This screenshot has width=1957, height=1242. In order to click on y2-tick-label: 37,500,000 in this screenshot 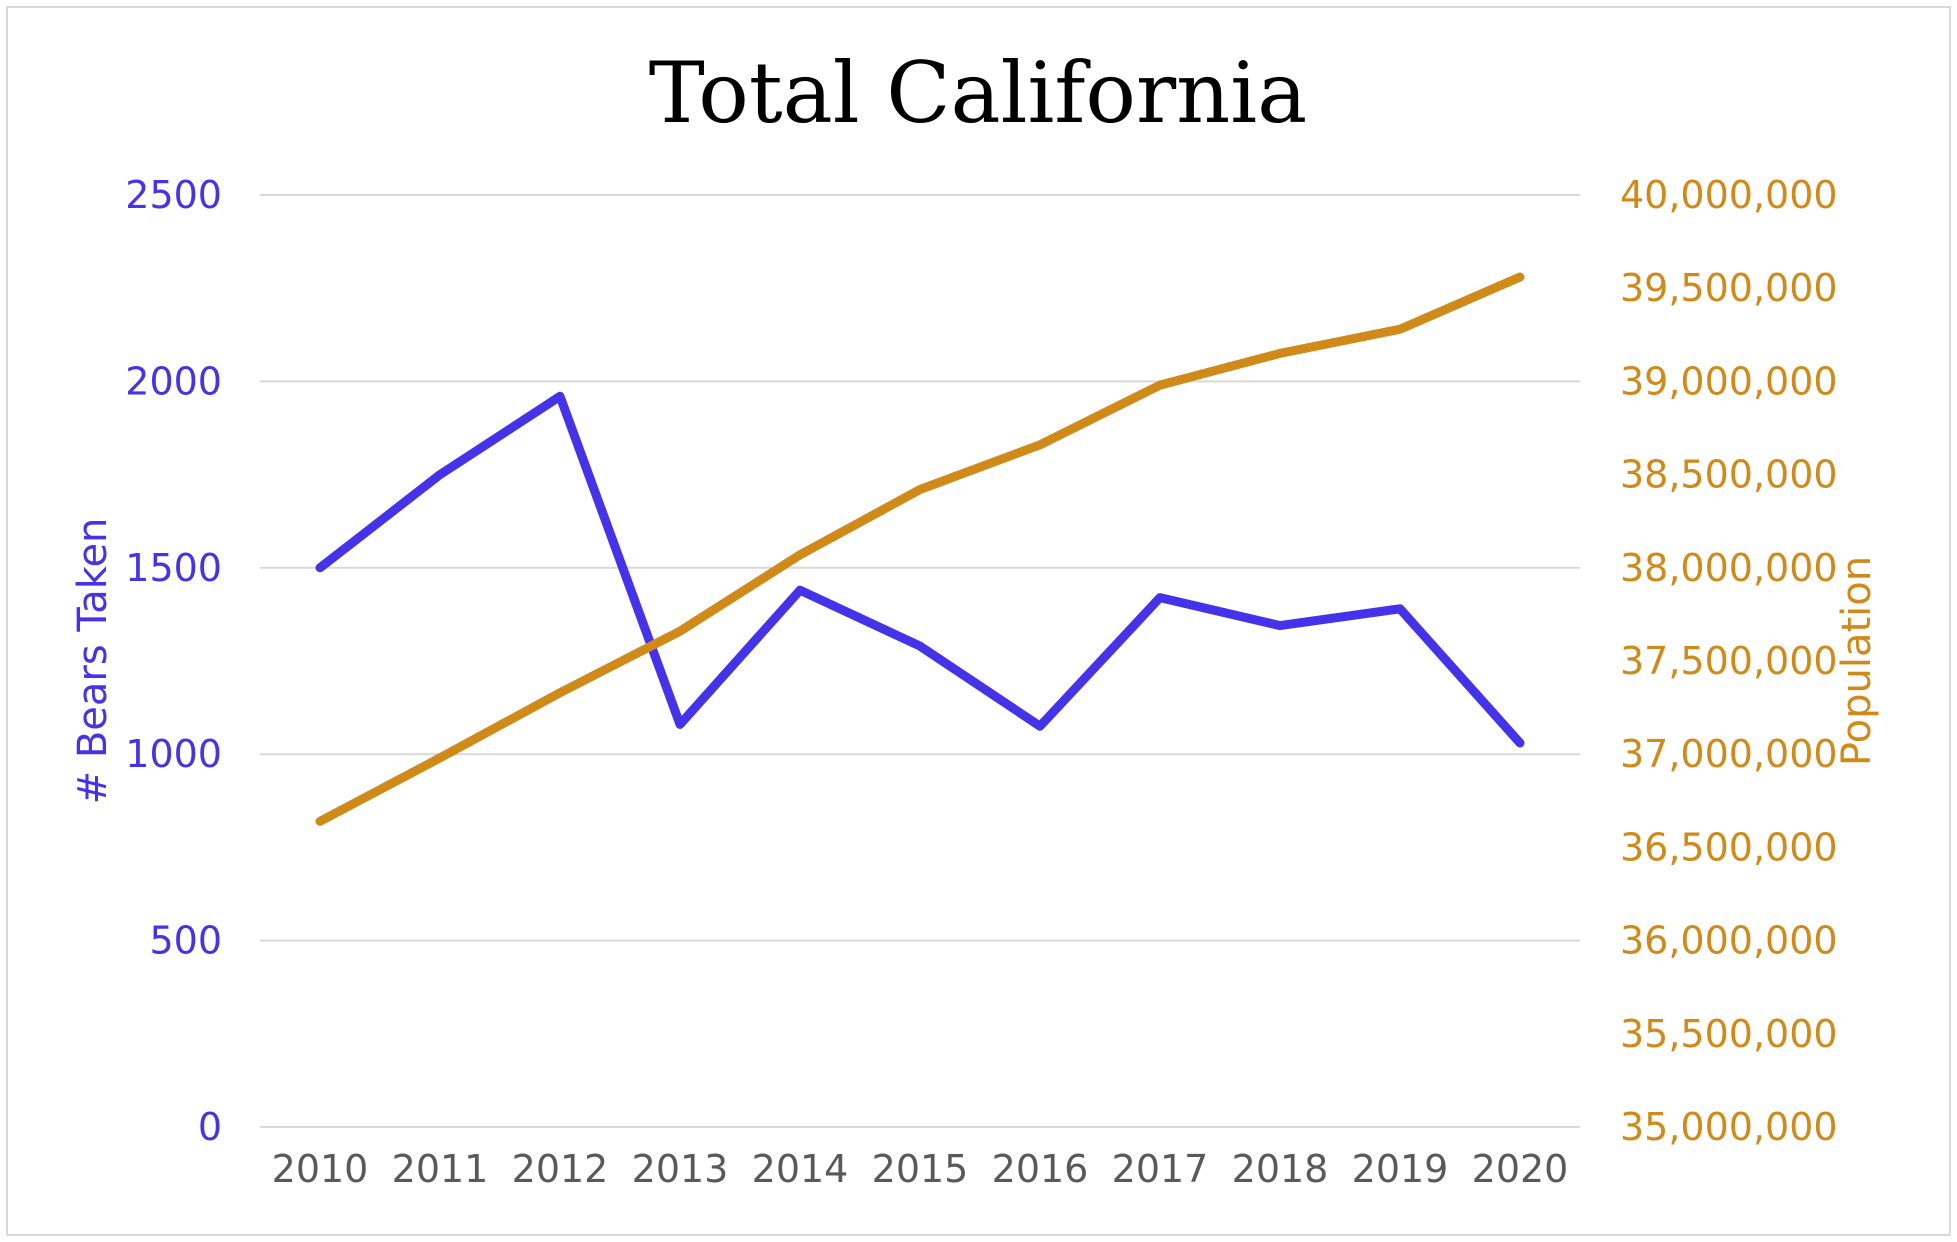, I will do `click(1729, 661)`.